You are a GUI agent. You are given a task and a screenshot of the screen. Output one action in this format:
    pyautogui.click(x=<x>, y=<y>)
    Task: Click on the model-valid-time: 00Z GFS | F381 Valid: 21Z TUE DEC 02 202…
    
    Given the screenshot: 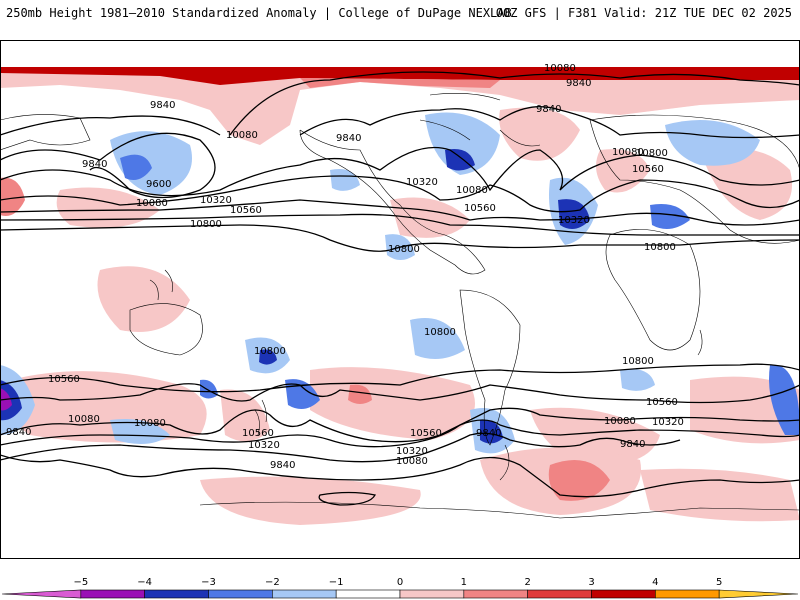 What is the action you would take?
    pyautogui.click(x=643, y=13)
    